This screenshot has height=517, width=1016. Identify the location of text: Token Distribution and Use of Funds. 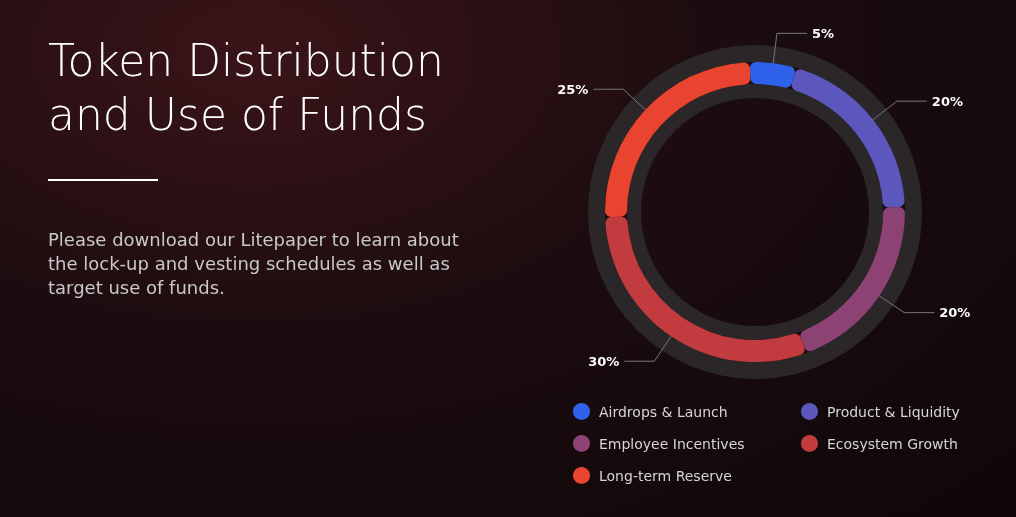
(246, 88).